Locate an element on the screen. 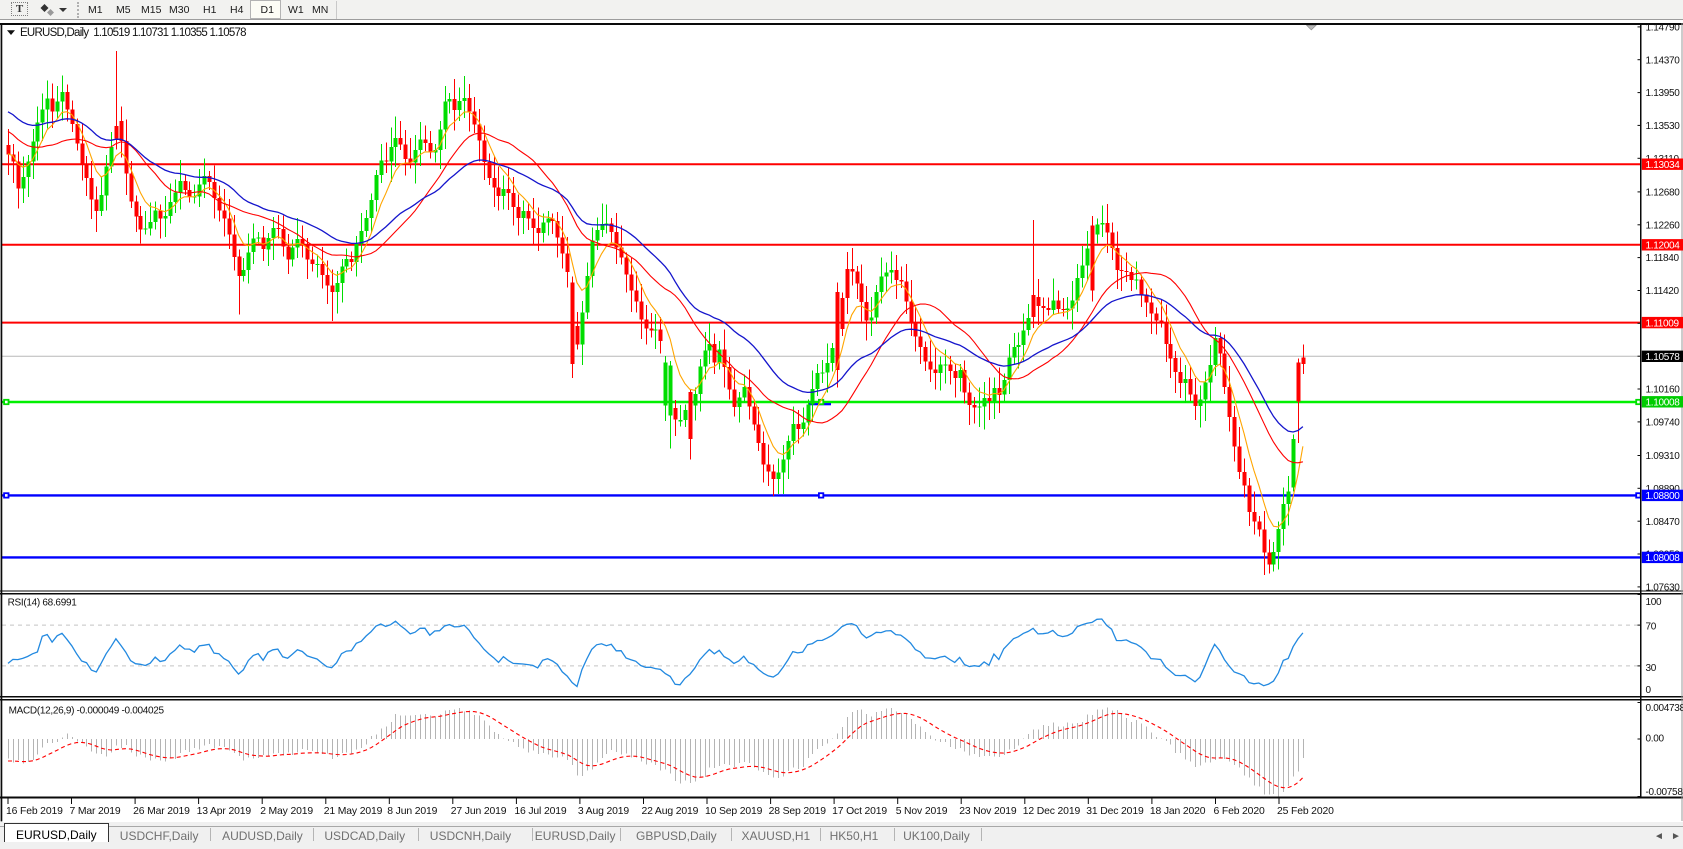 This screenshot has height=849, width=1683. svg-text: 1.10008 is located at coordinates (1663, 403).